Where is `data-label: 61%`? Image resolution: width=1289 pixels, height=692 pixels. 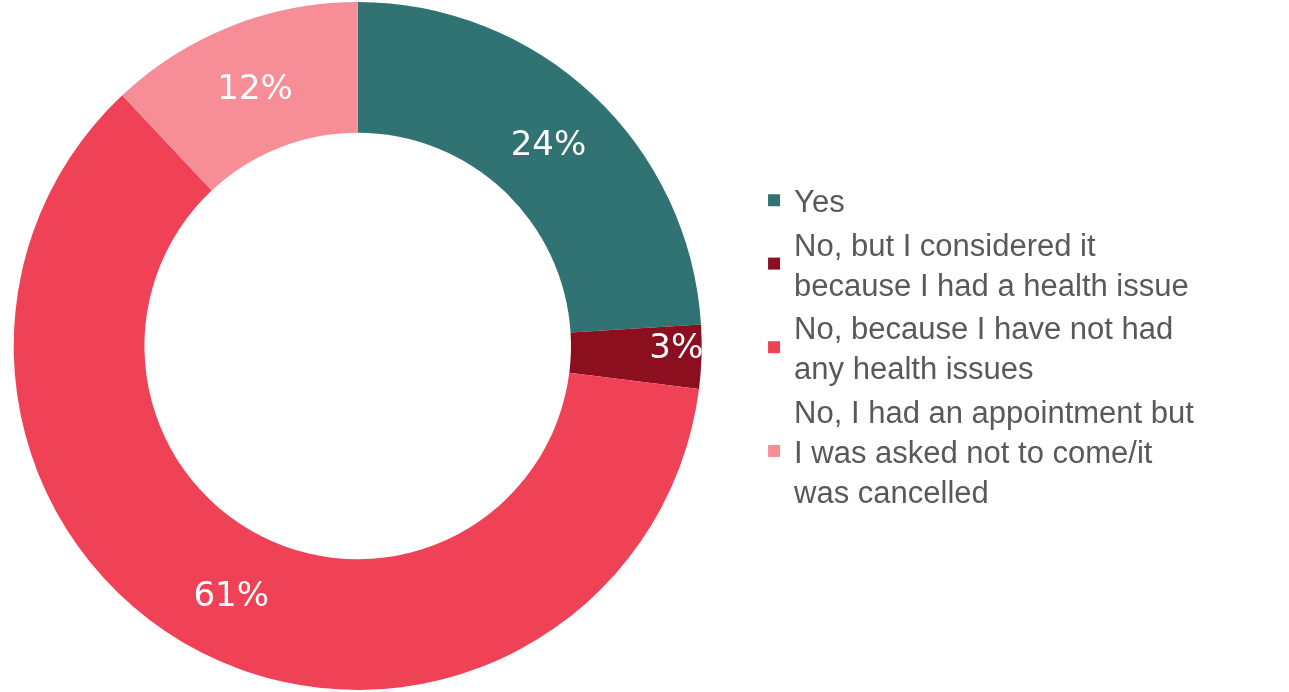
data-label: 61% is located at coordinates (231, 594).